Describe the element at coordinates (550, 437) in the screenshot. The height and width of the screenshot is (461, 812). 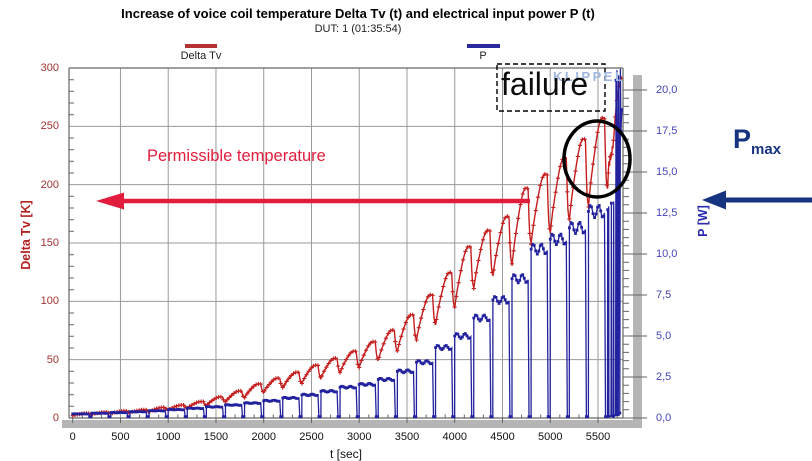
I see `x-tick-label: 5000` at that location.